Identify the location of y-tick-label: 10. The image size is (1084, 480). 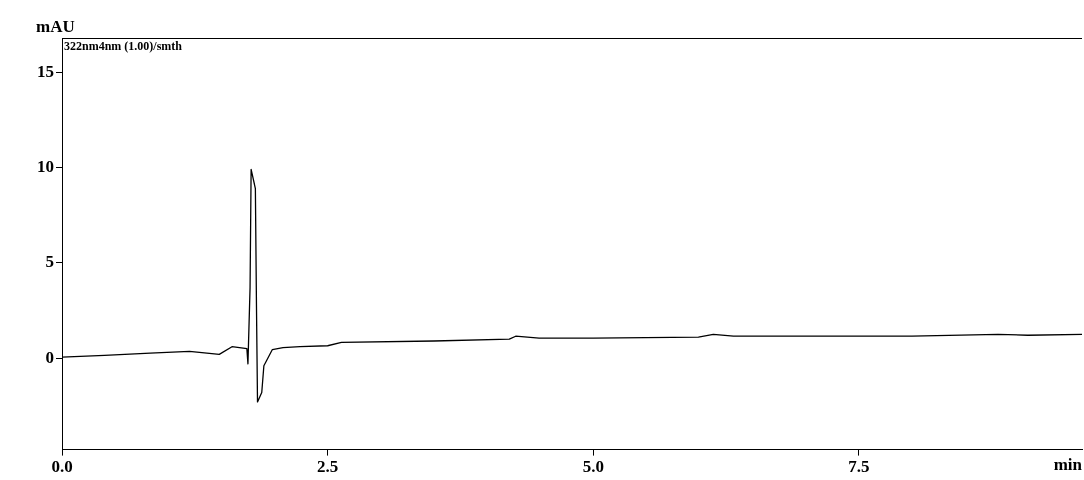
(45, 166).